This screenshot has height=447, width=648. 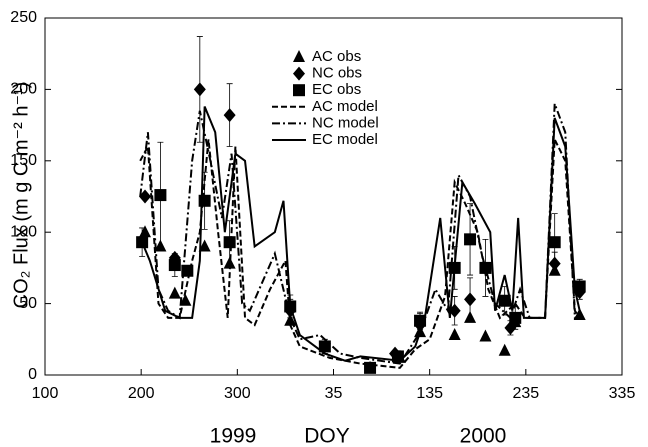 I want to click on y-tick-label: 0, so click(x=32, y=374).